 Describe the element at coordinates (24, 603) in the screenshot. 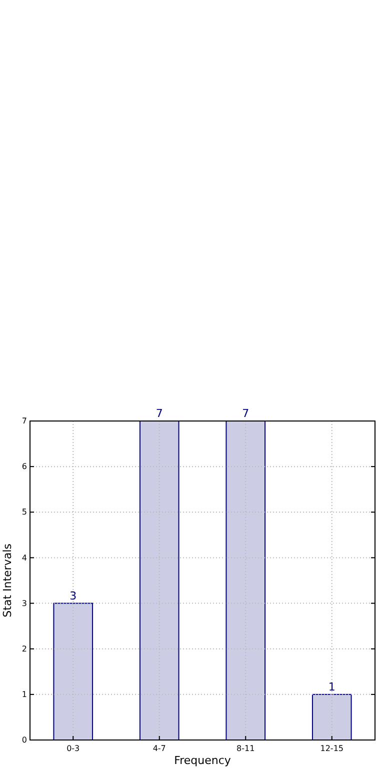

I see `y-tick-label: 3` at that location.